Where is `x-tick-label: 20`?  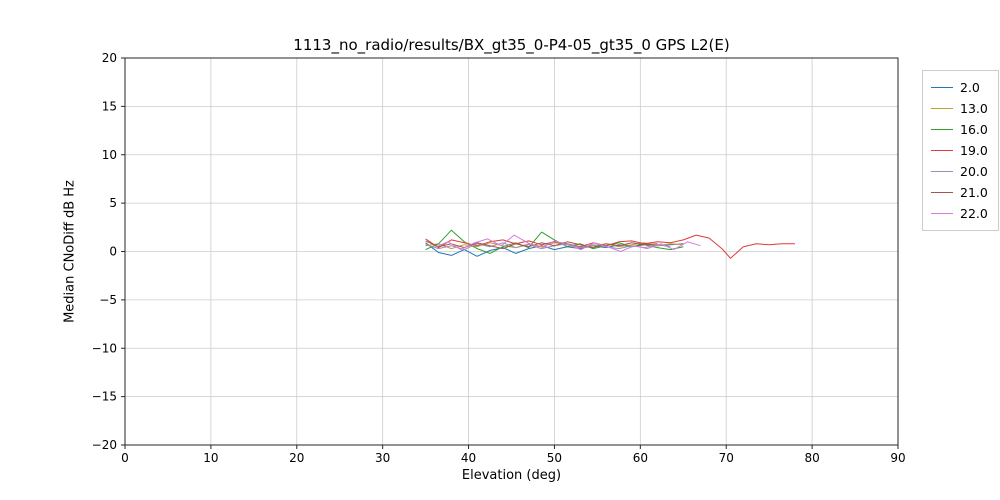
x-tick-label: 20 is located at coordinates (296, 458).